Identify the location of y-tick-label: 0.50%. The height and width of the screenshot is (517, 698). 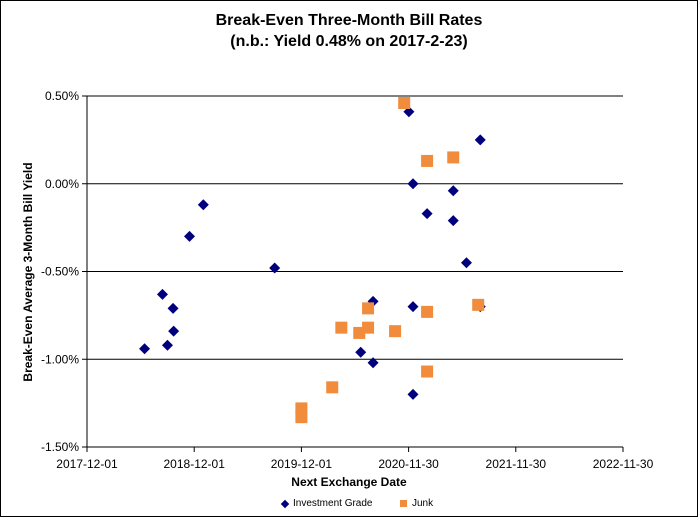
(62, 96).